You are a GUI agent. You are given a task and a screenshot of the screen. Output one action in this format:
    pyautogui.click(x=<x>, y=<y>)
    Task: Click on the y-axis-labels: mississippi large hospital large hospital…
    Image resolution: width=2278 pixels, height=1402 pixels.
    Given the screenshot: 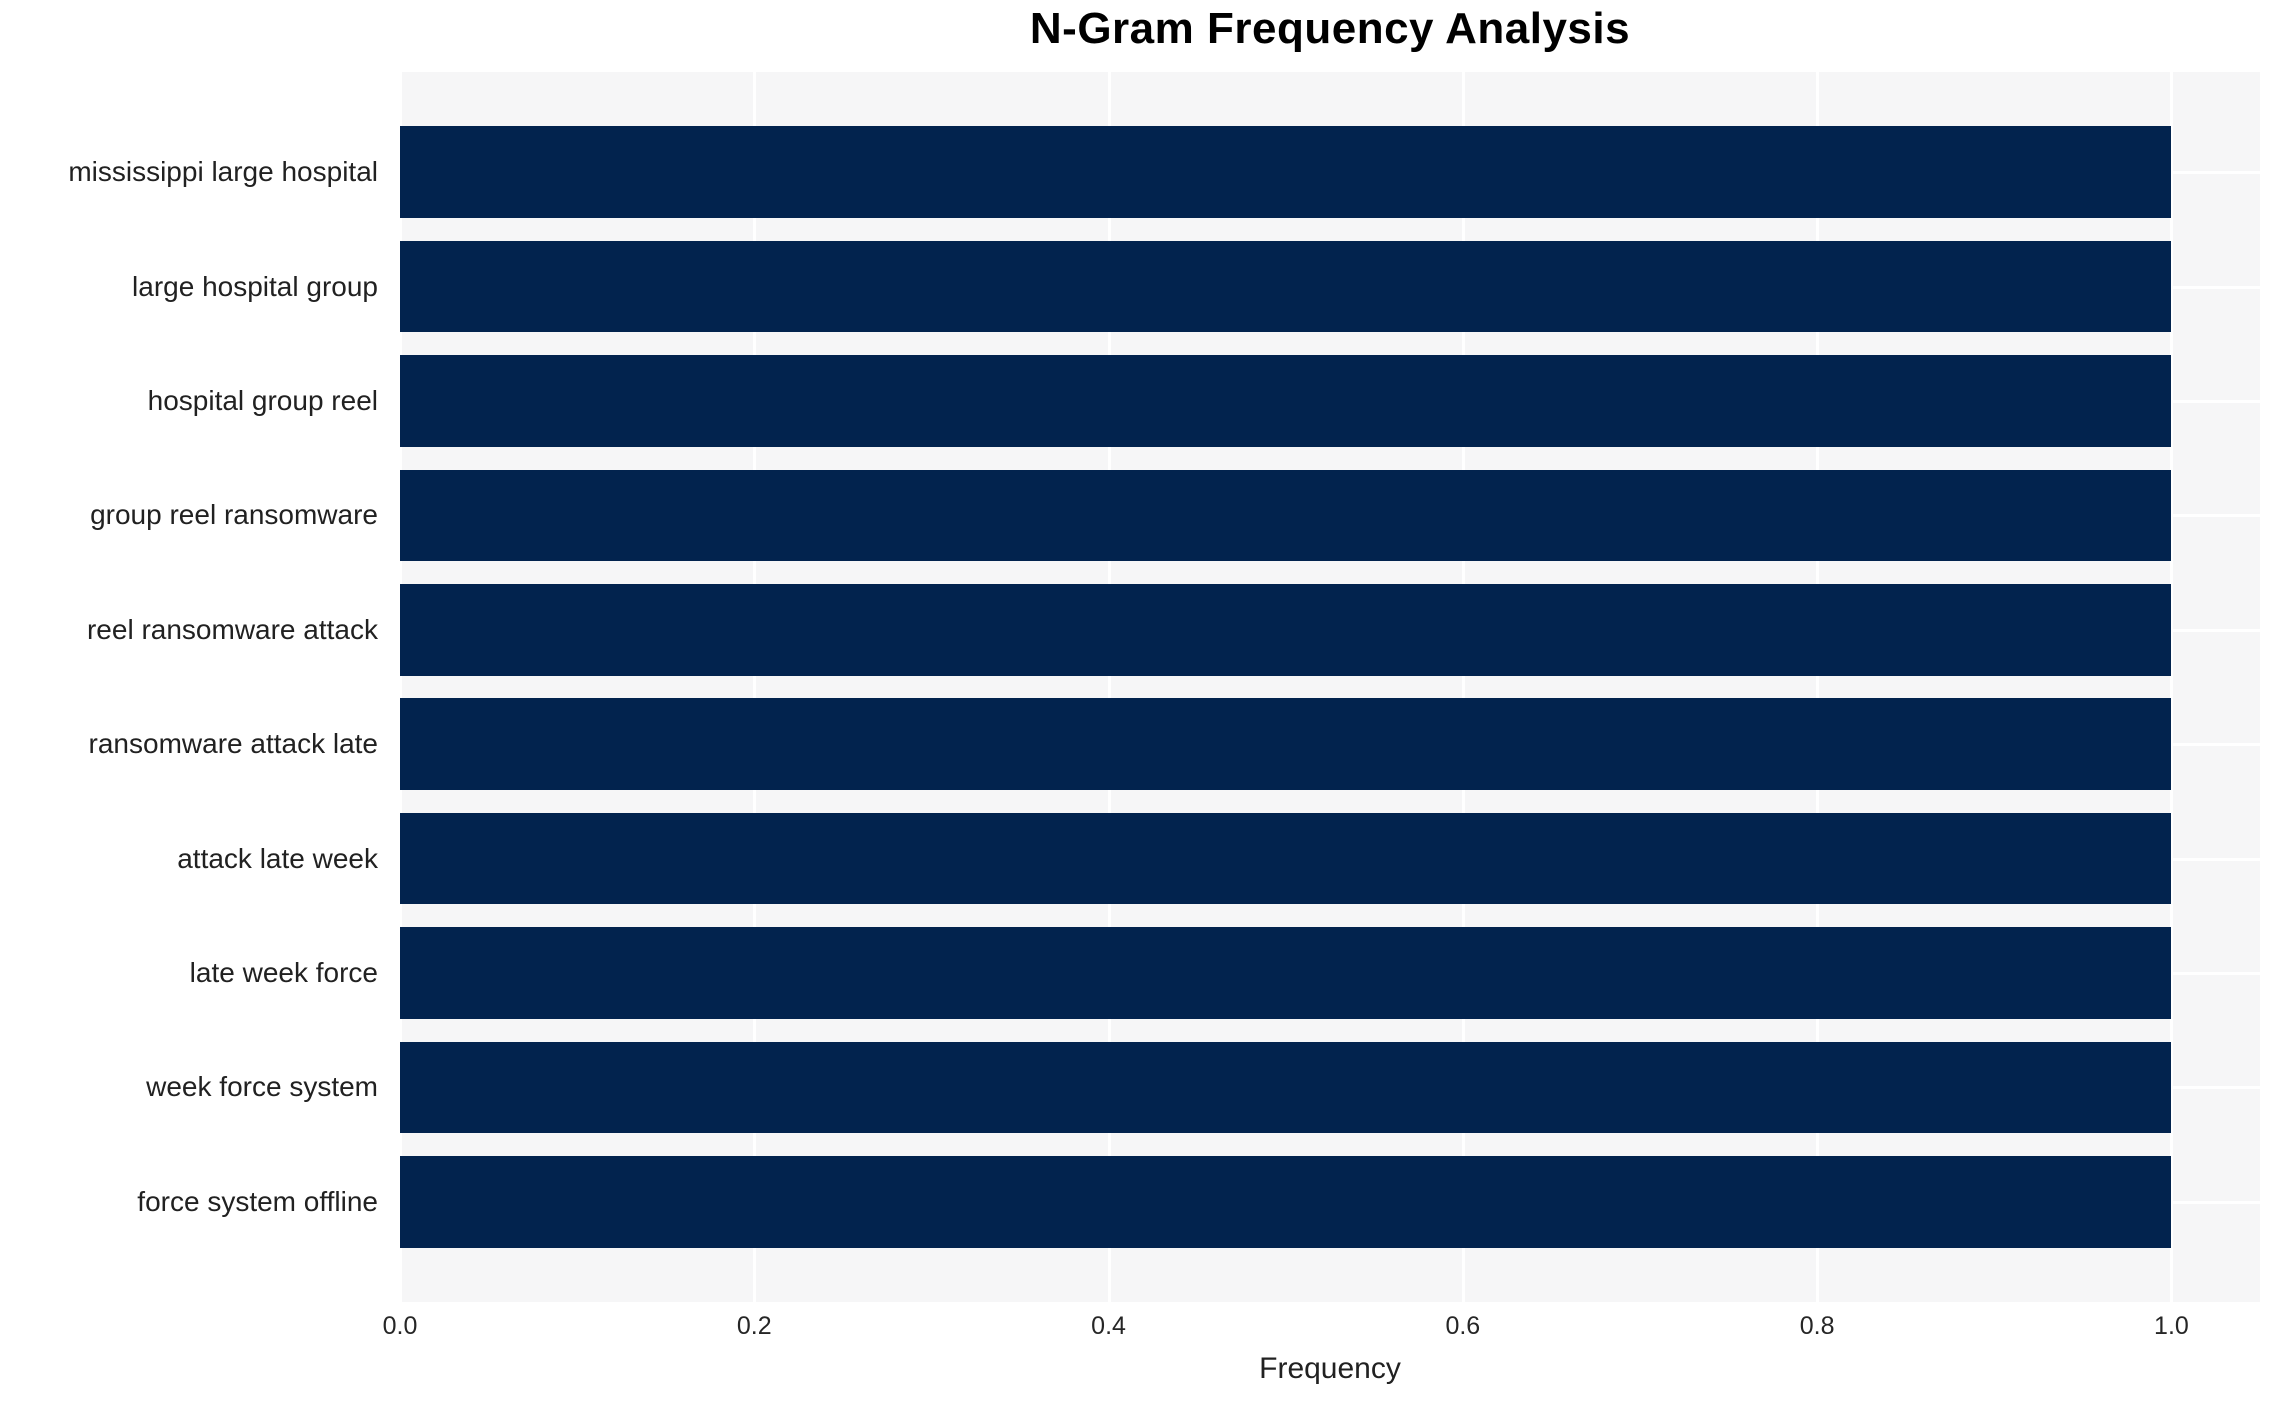 What is the action you would take?
    pyautogui.click(x=194, y=687)
    